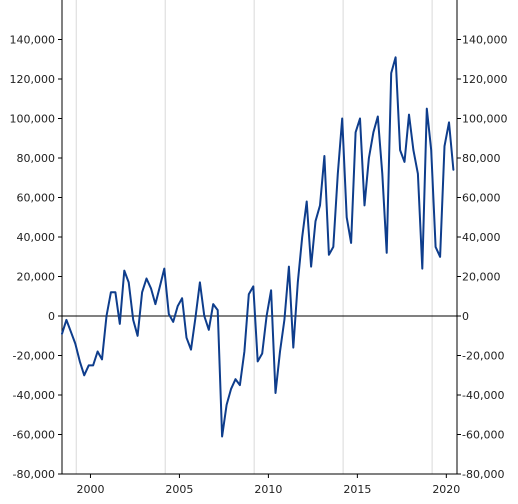 The image size is (518, 504). What do you see at coordinates (34, 474) in the screenshot?
I see `y-tick-label-left: -80,000` at bounding box center [34, 474].